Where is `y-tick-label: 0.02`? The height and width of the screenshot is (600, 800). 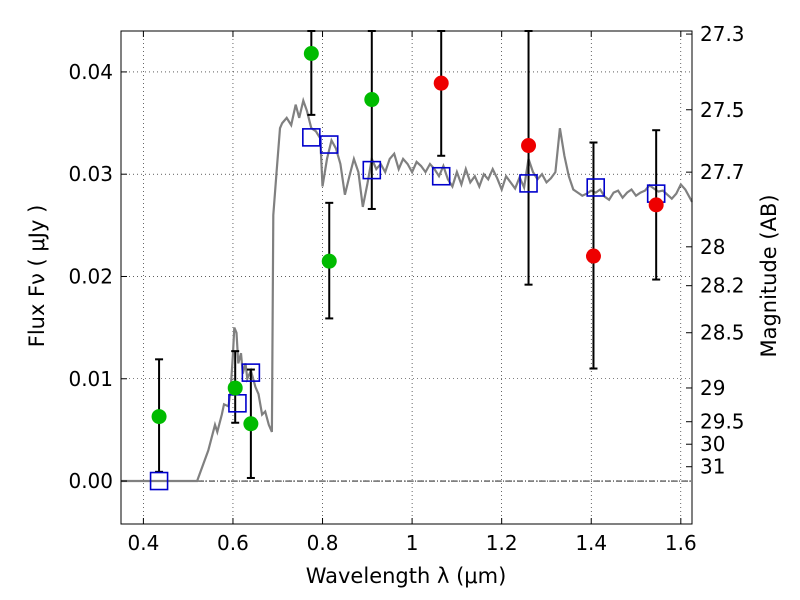
y-tick-label: 0.02 is located at coordinates (90, 276).